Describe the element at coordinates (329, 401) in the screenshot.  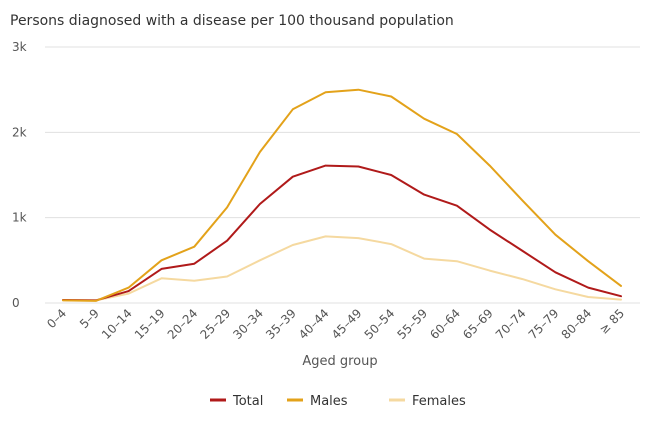
I see `legend-label: Males` at that location.